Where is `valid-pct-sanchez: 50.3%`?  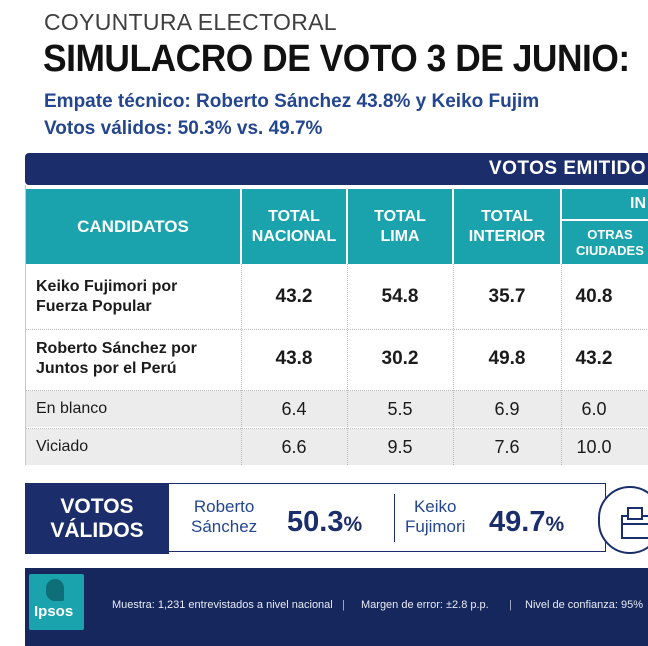
valid-pct-sanchez: 50.3% is located at coordinates (324, 522).